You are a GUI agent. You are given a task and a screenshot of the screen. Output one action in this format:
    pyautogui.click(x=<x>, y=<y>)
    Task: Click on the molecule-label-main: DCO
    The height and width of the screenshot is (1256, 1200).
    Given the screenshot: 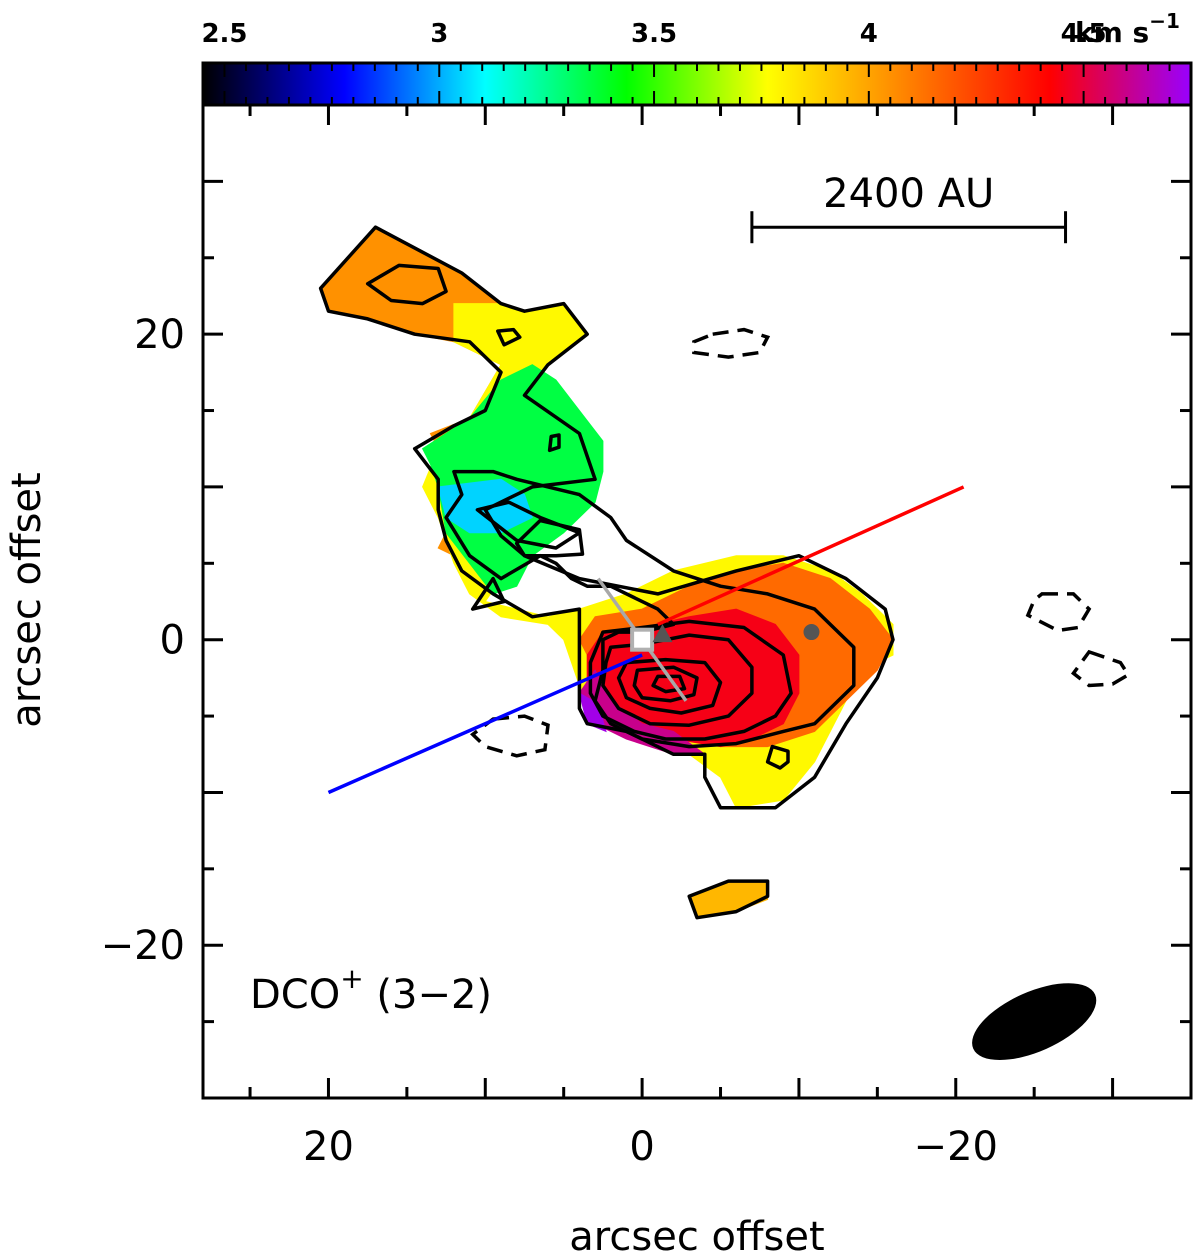 What is the action you would take?
    pyautogui.click(x=295, y=995)
    